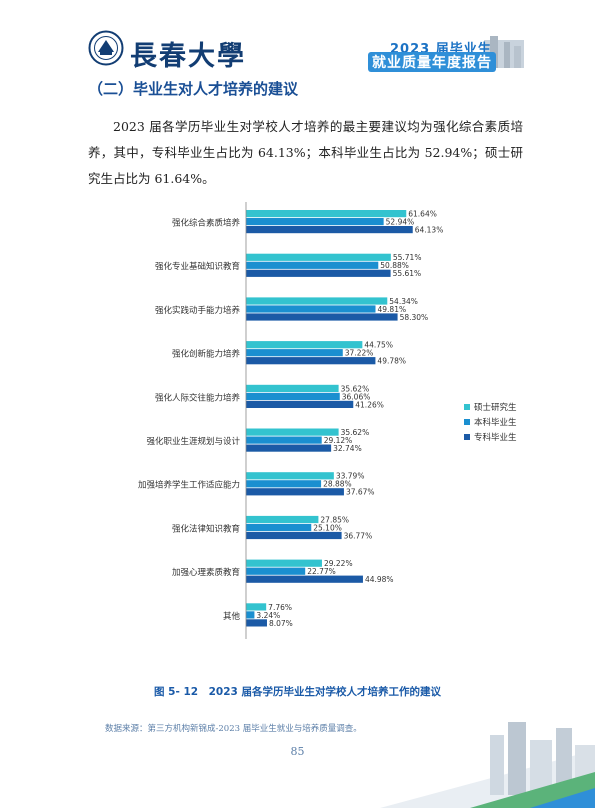 The image size is (595, 808). Describe the element at coordinates (337, 484) in the screenshot. I see `bar-value-label: 28.88%` at that location.